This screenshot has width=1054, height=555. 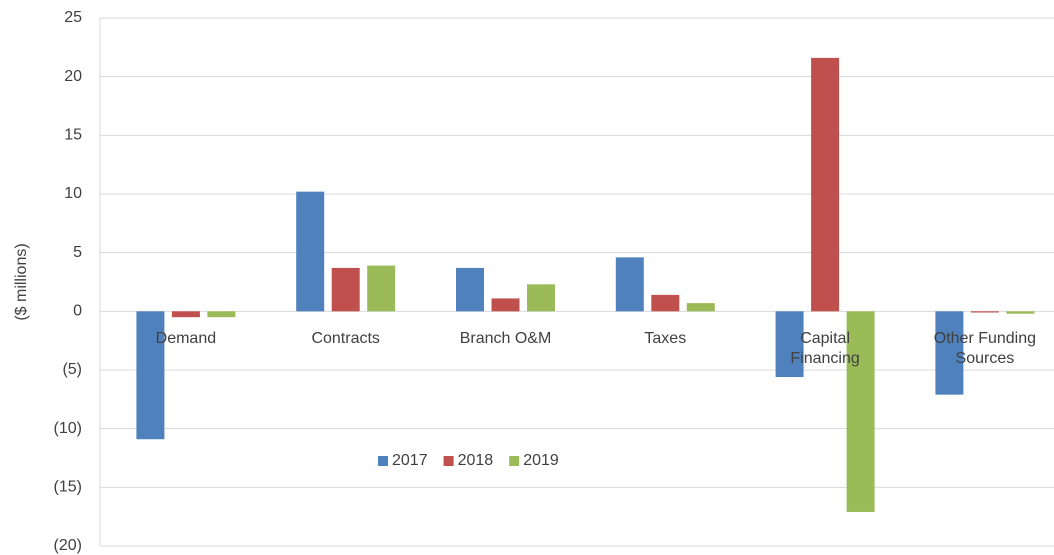 What do you see at coordinates (73, 17) in the screenshot?
I see `y-tick-label: 25` at bounding box center [73, 17].